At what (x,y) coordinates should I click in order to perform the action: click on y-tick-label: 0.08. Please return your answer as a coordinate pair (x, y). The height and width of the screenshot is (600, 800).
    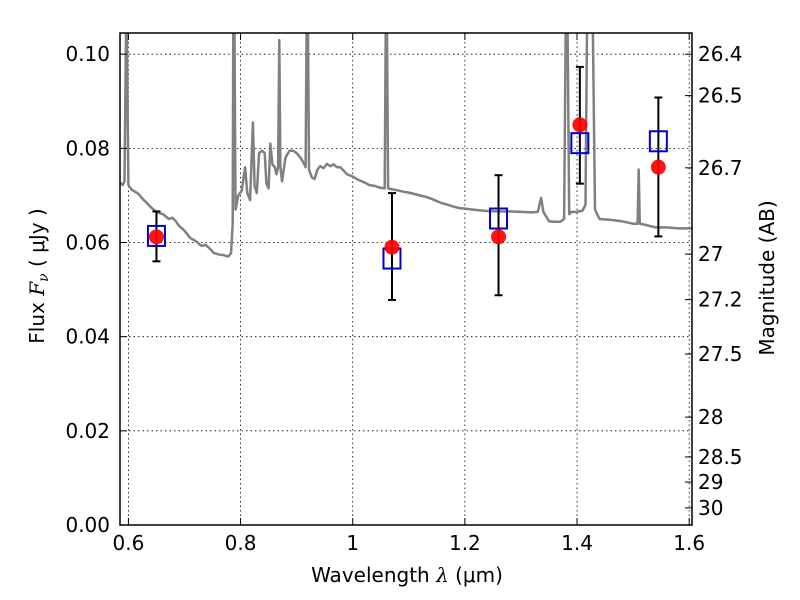
    Looking at the image, I should click on (87, 148).